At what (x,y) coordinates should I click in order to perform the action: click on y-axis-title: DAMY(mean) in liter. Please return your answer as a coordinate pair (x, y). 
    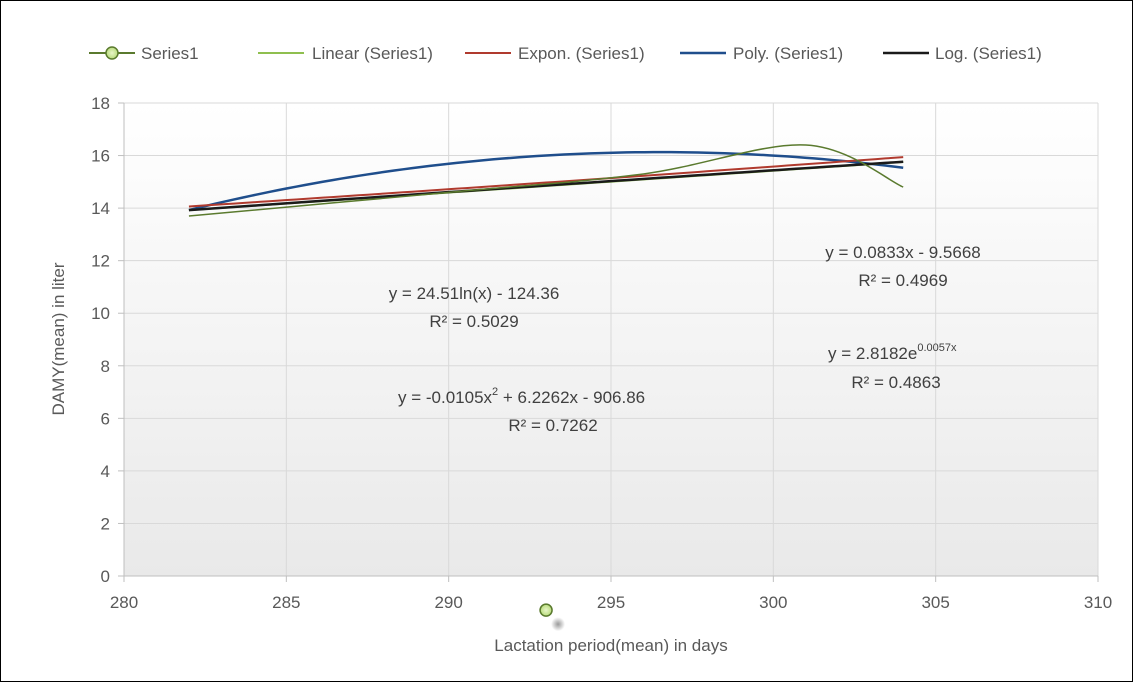
    Looking at the image, I should click on (58, 338).